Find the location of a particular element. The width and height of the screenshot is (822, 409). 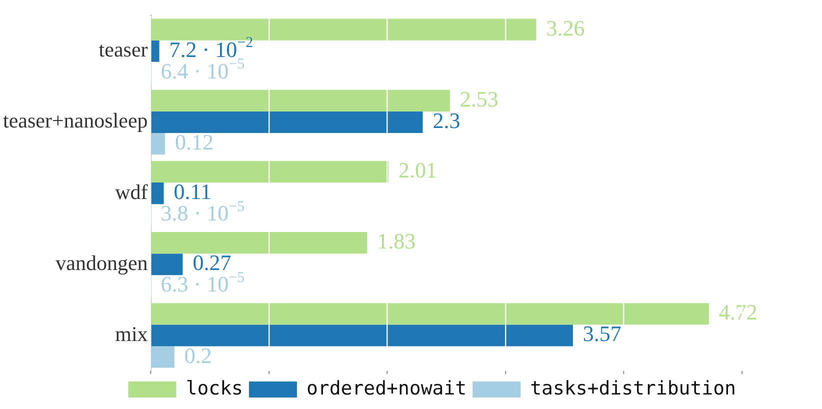

data-label: 0.27 is located at coordinates (212, 263).